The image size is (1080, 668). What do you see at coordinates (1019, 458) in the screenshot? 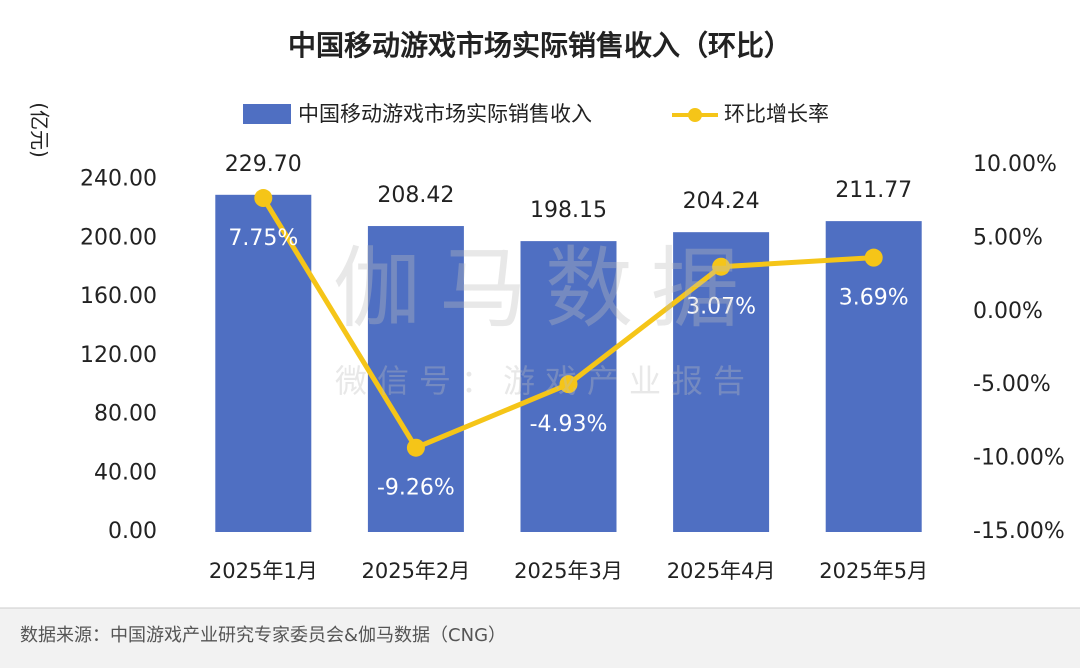
I see `y2-tick-label: -10.00%` at bounding box center [1019, 458].